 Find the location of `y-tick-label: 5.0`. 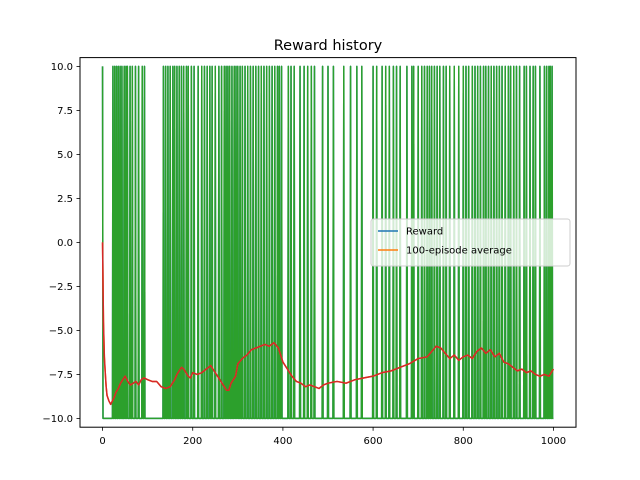

y-tick-label: 5.0 is located at coordinates (65, 155).